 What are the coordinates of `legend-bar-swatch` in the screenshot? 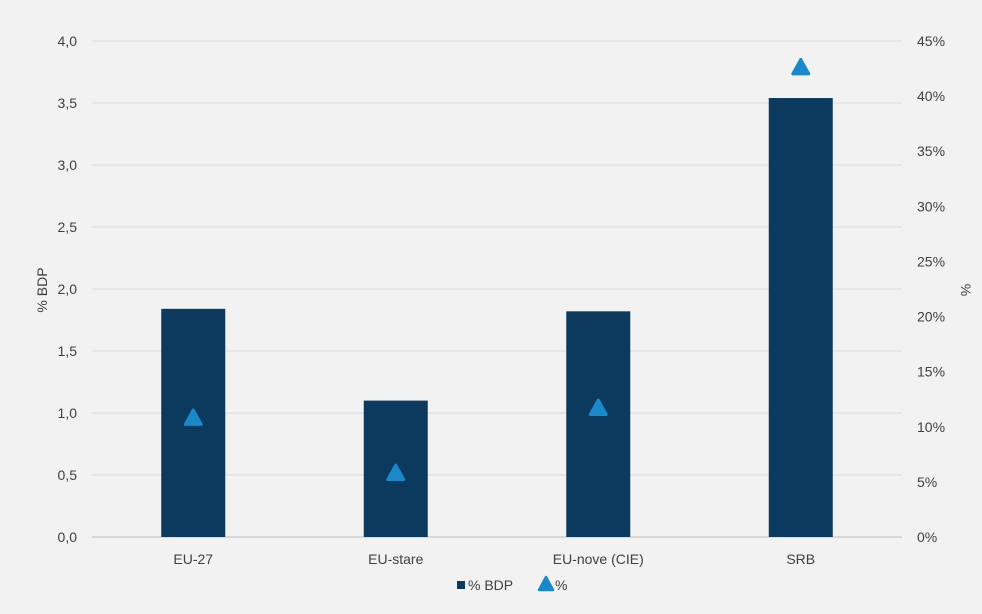 It's located at (461, 585).